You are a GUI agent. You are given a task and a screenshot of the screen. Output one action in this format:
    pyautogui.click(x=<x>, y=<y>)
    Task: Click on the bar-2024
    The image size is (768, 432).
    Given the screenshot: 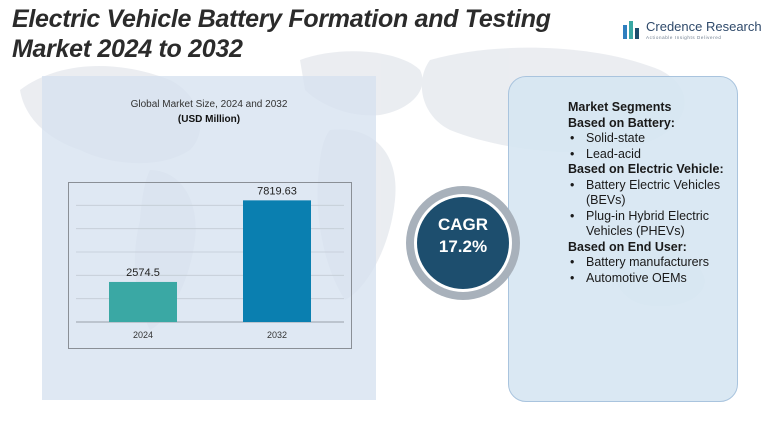 What is the action you would take?
    pyautogui.click(x=143, y=301)
    